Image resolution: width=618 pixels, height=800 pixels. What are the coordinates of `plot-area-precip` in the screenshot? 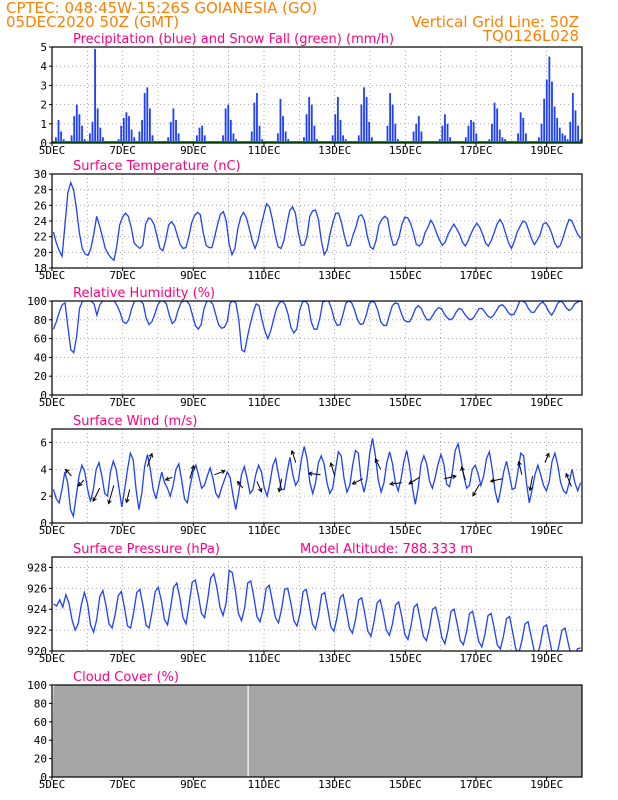 It's located at (317, 95).